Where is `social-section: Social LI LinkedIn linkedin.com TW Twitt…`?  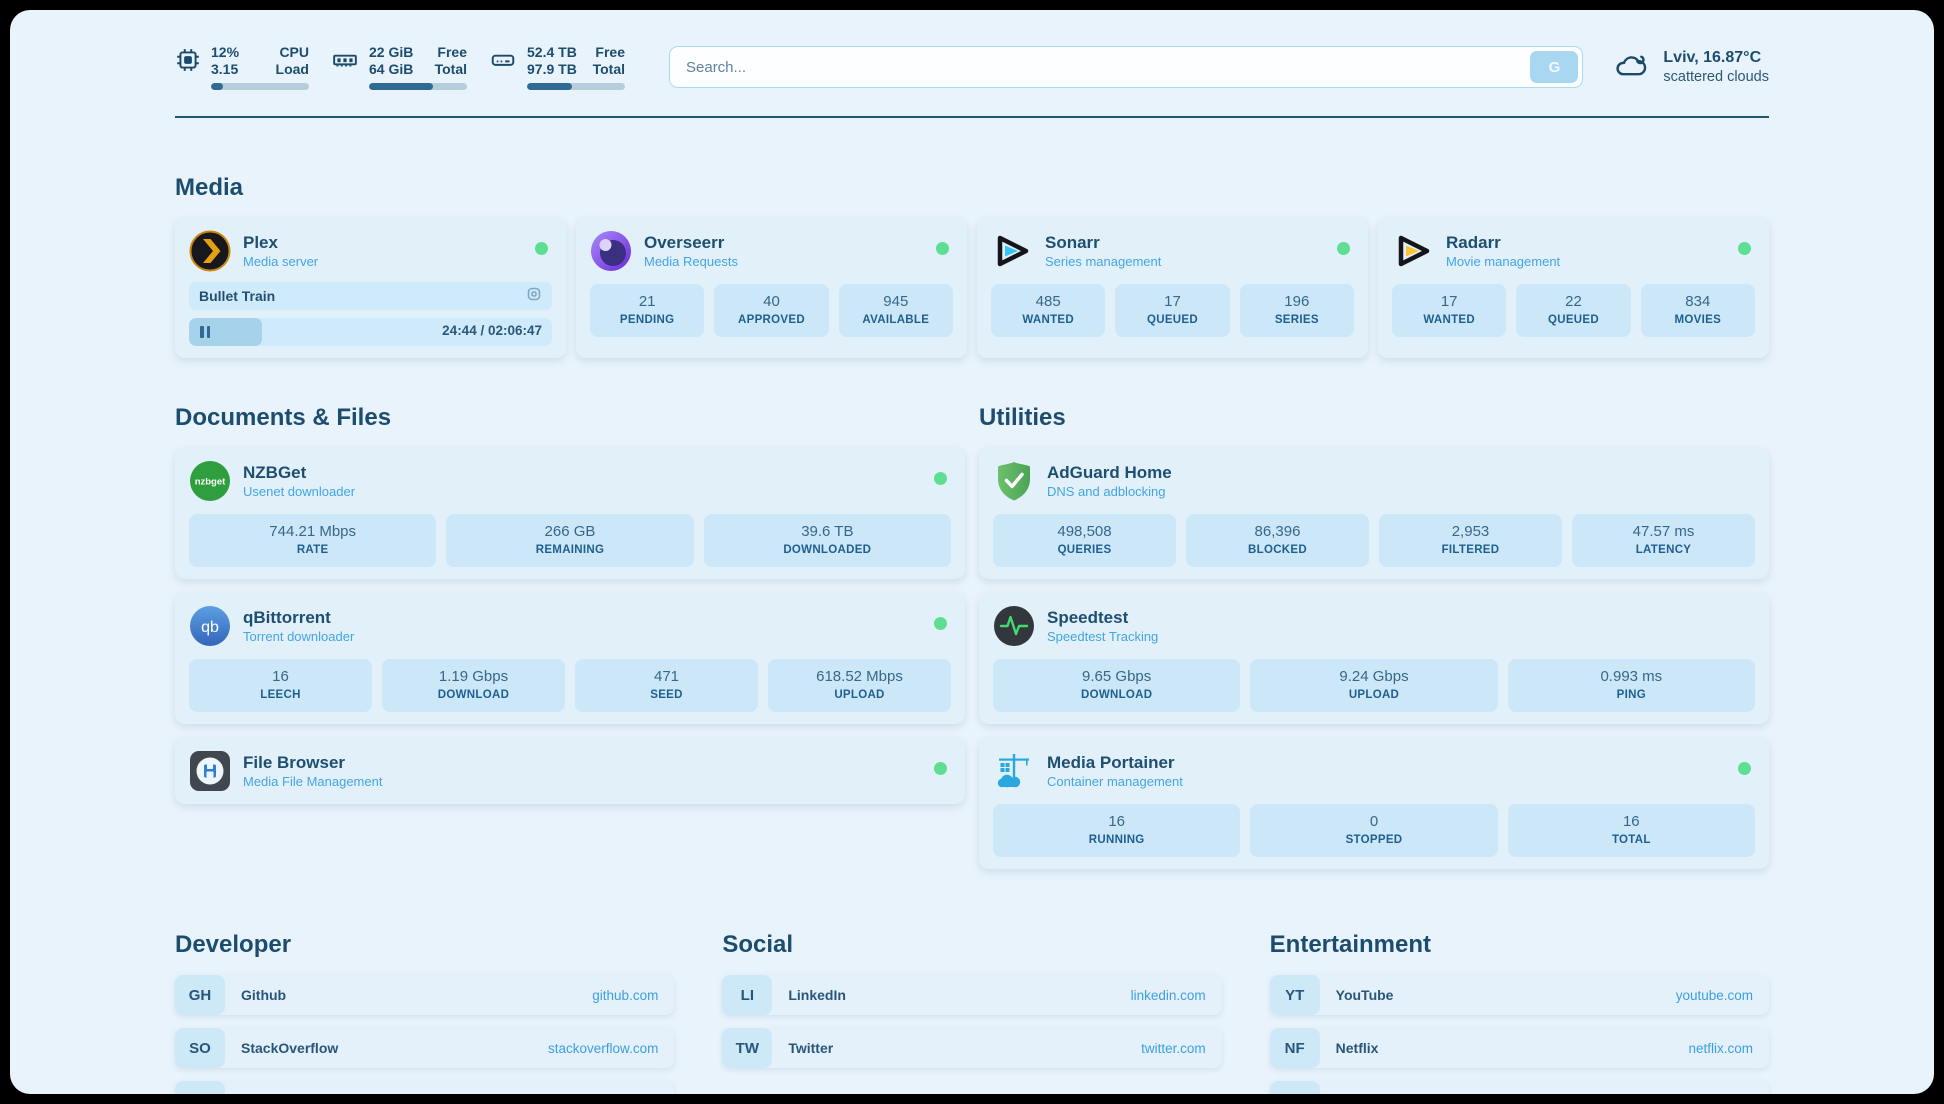 social-section: Social LI LinkedIn linkedin.com TW Twitt… is located at coordinates (972, 1012).